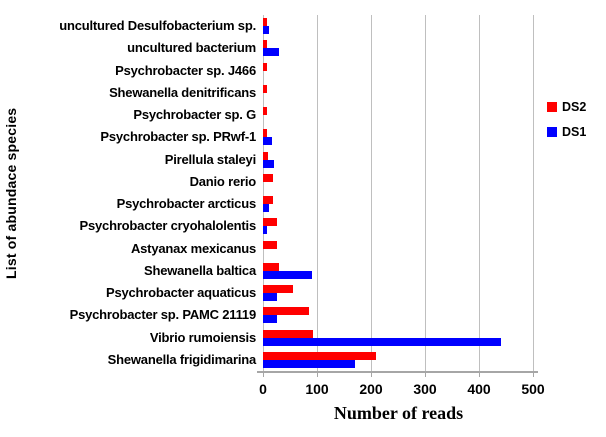  What do you see at coordinates (533, 389) in the screenshot?
I see `x-tick-label: 500` at bounding box center [533, 389].